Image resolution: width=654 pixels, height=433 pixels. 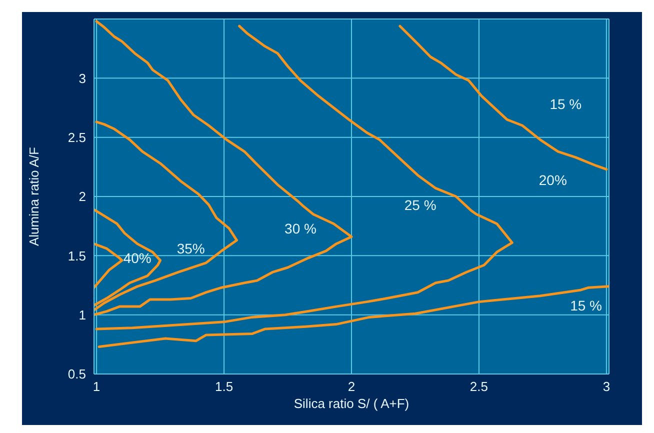 What do you see at coordinates (77, 137) in the screenshot?
I see `y-tick-label: 2.5` at bounding box center [77, 137].